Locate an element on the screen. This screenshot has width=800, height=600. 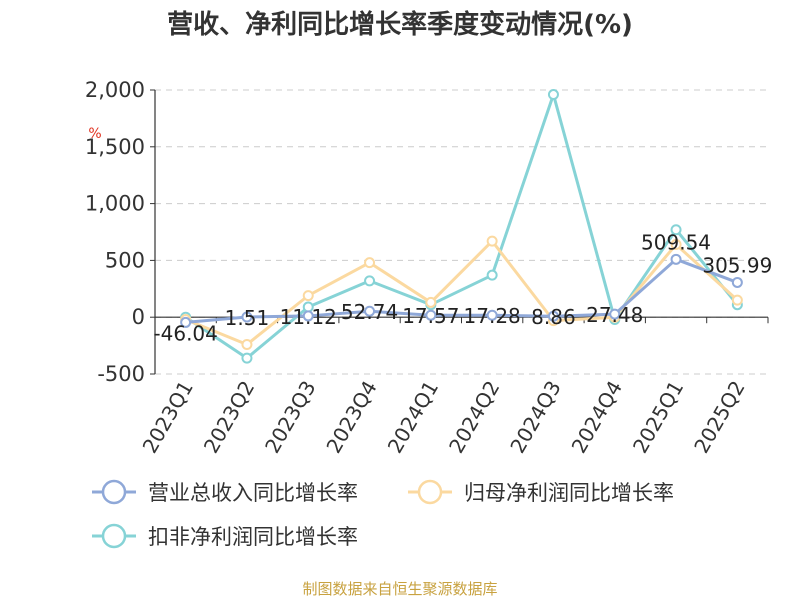
x-tick-label: 2025Q2 is located at coordinates (719, 417).